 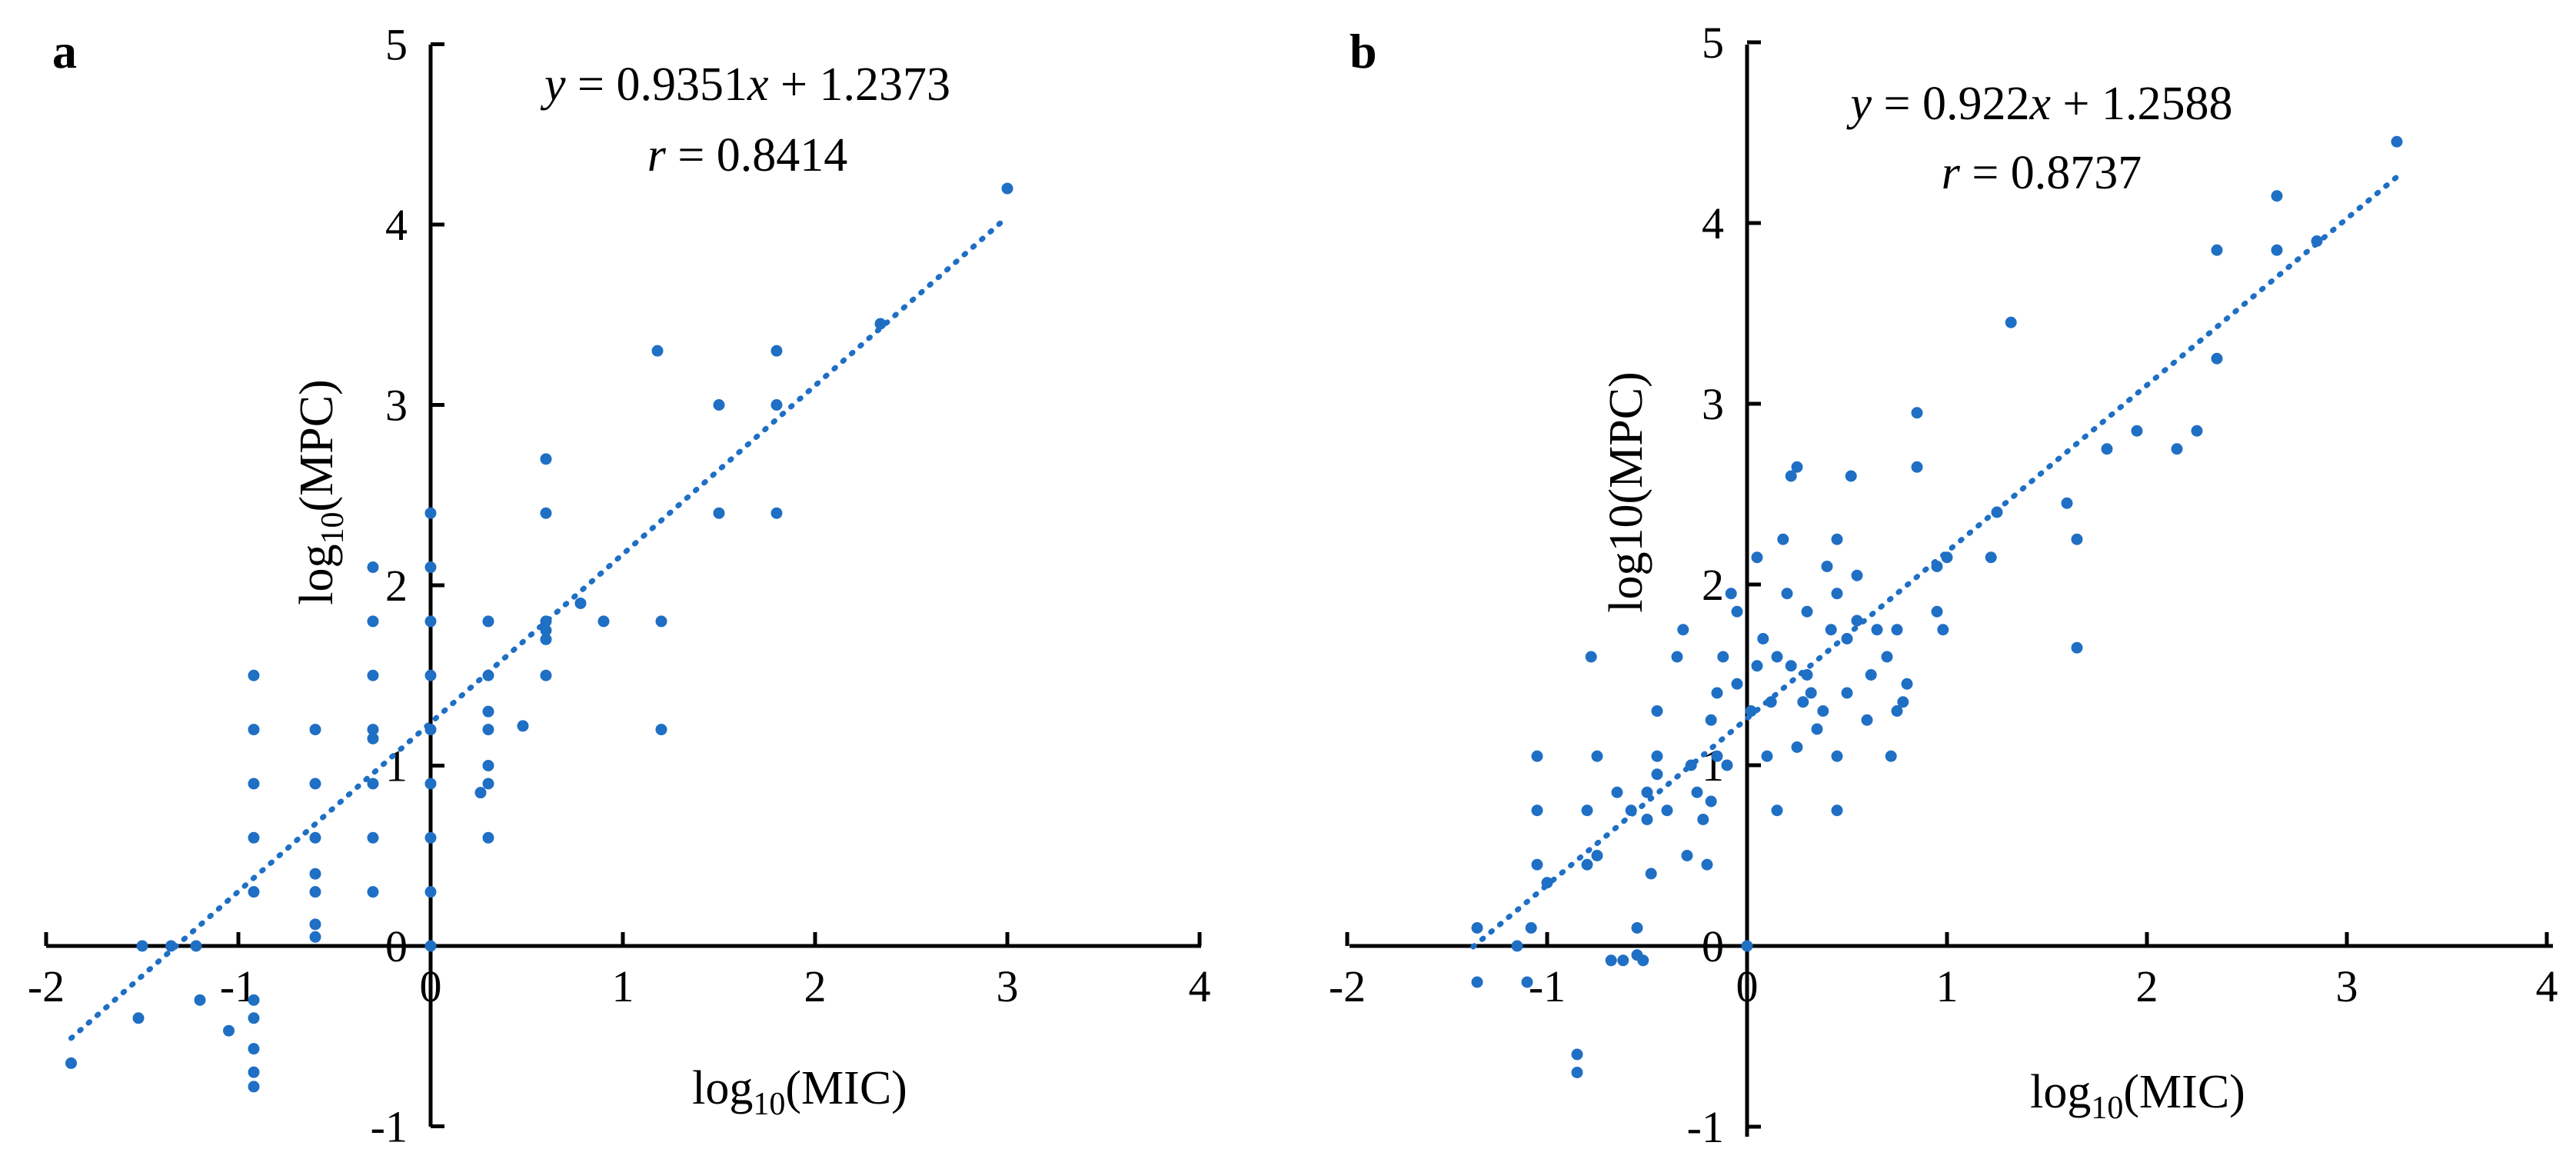 I want to click on panel-b-x-tick-label: 2, so click(x=2147, y=986).